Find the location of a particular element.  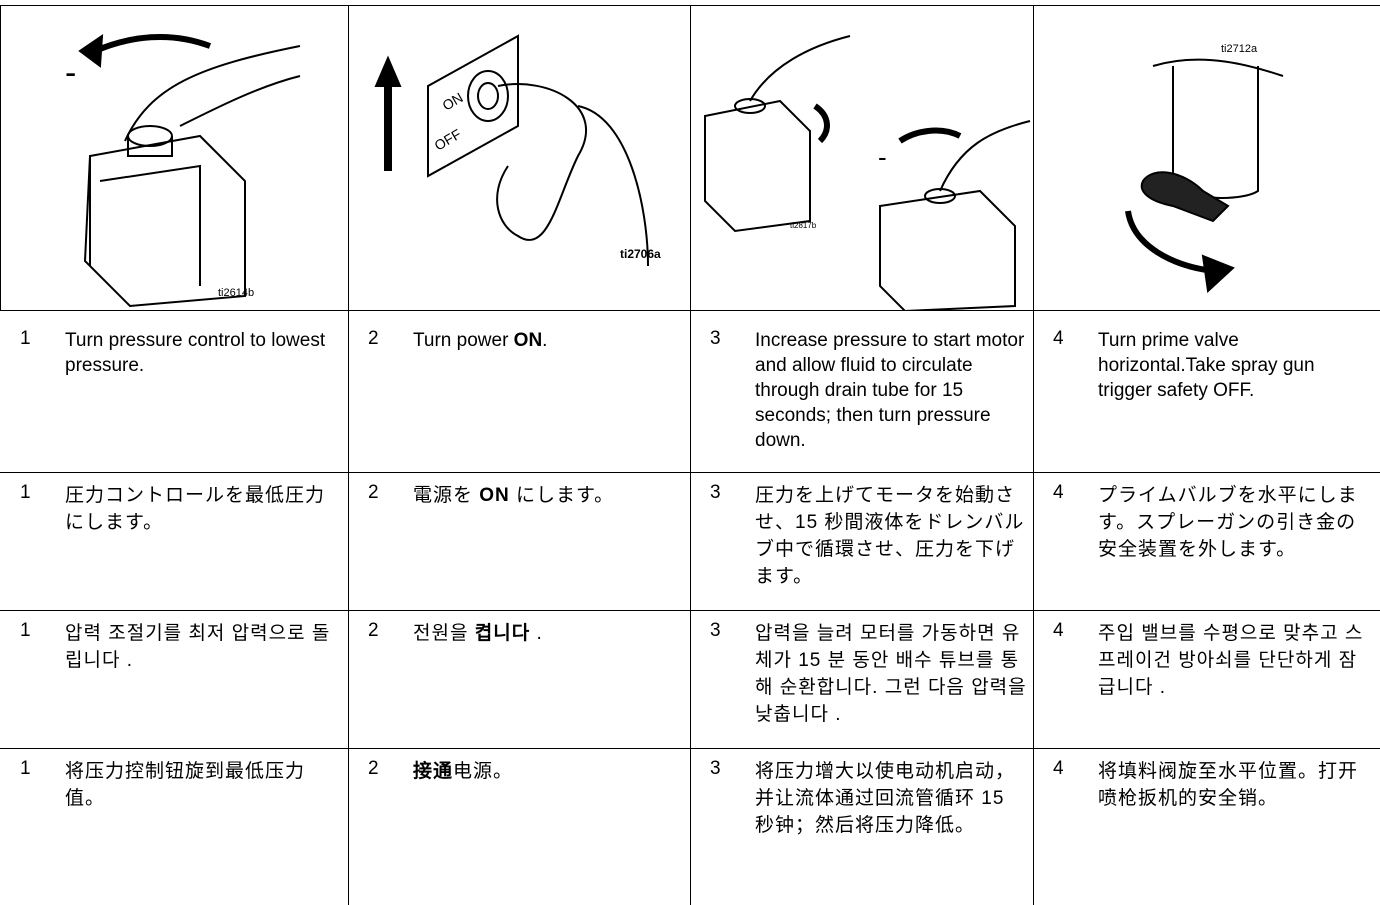

text-run: 압력 조절기를 최저 압력으로 돌립니다 . is located at coordinates (198, 647).